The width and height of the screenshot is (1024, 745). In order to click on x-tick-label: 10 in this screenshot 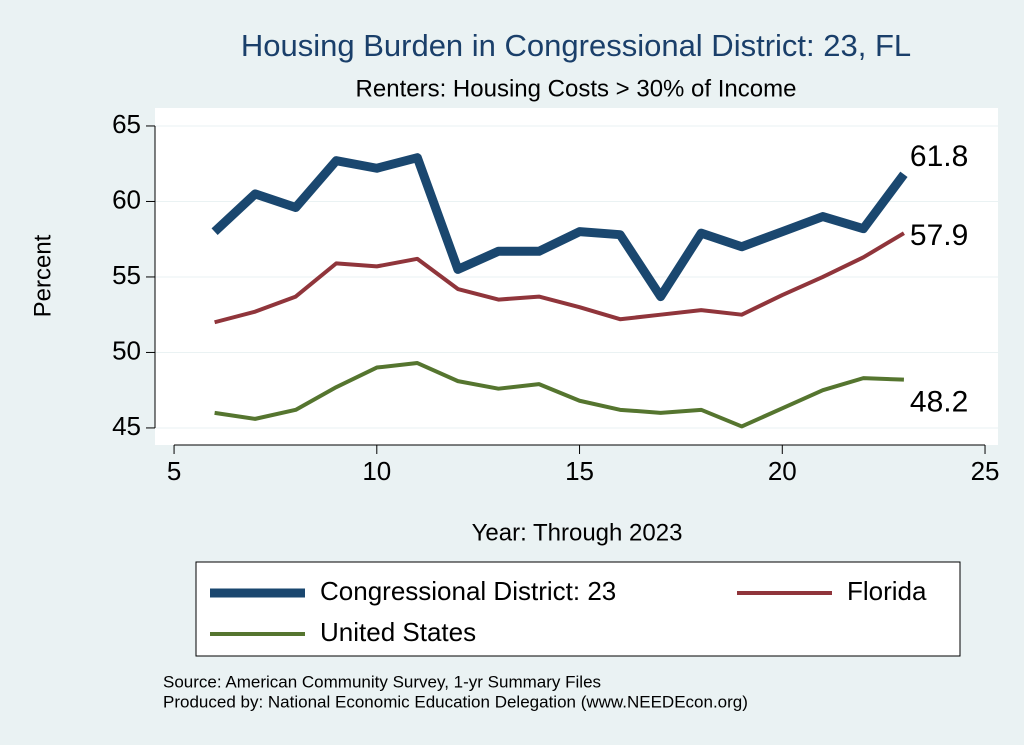, I will do `click(376, 471)`.